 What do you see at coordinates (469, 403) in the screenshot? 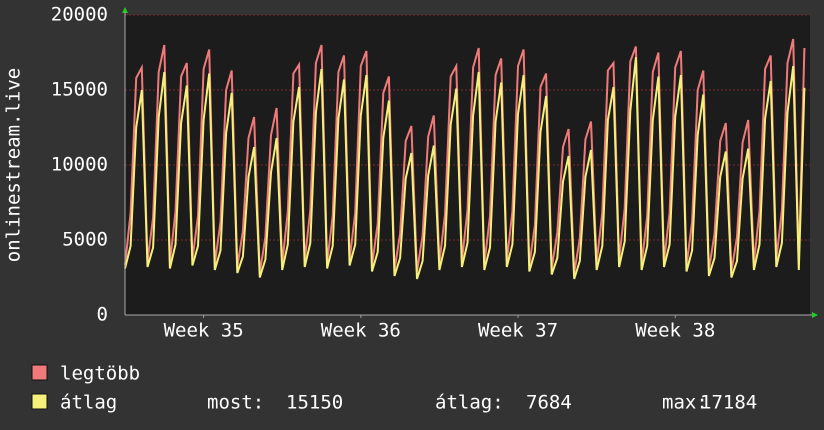
I see `stat-label: átlag:` at bounding box center [469, 403].